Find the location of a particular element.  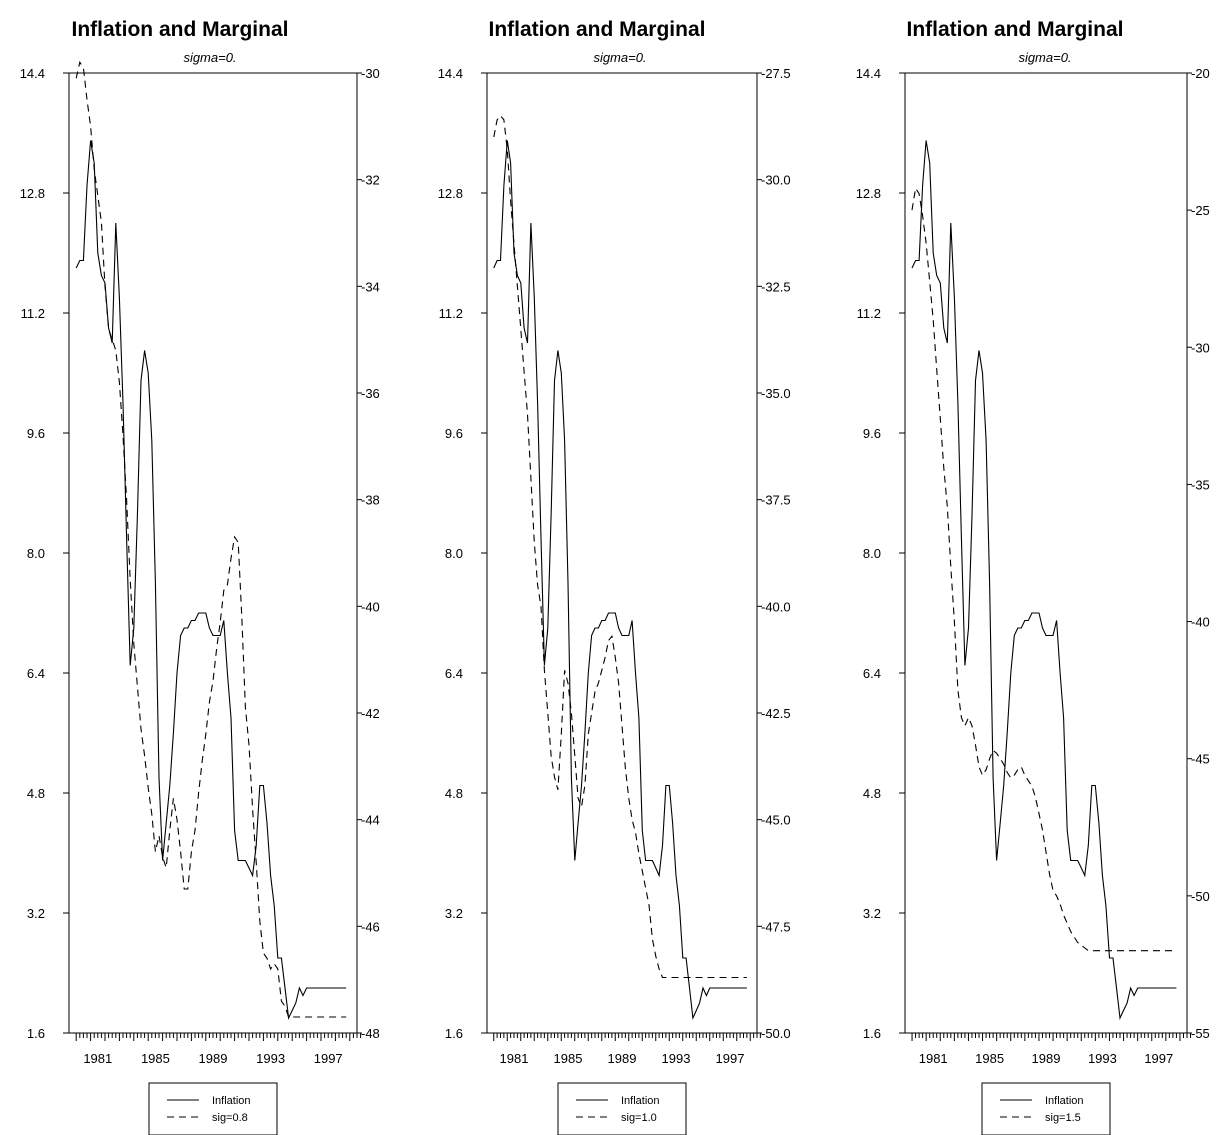

right-tick-label: -27.5 is located at coordinates (776, 73).